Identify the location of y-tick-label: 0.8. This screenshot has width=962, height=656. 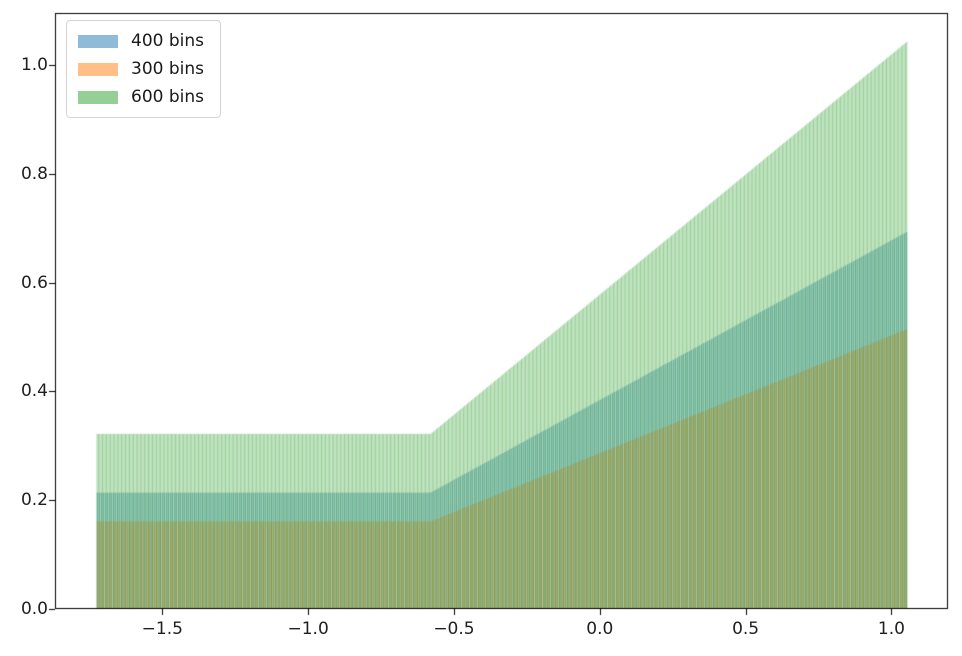
(34, 173).